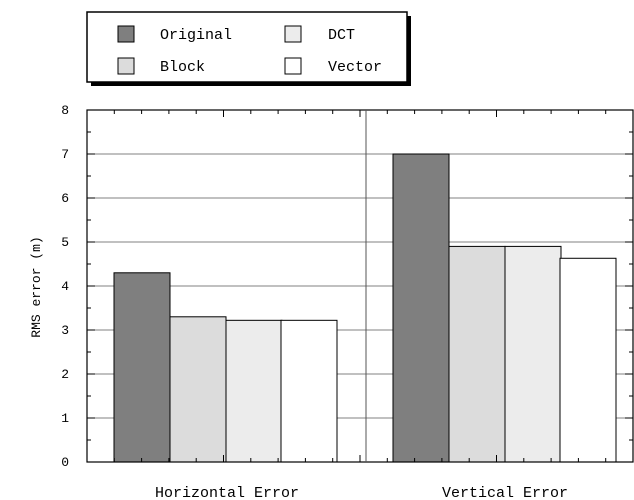 This screenshot has height=500, width=634. I want to click on bar-original-horizontal, so click(142, 367).